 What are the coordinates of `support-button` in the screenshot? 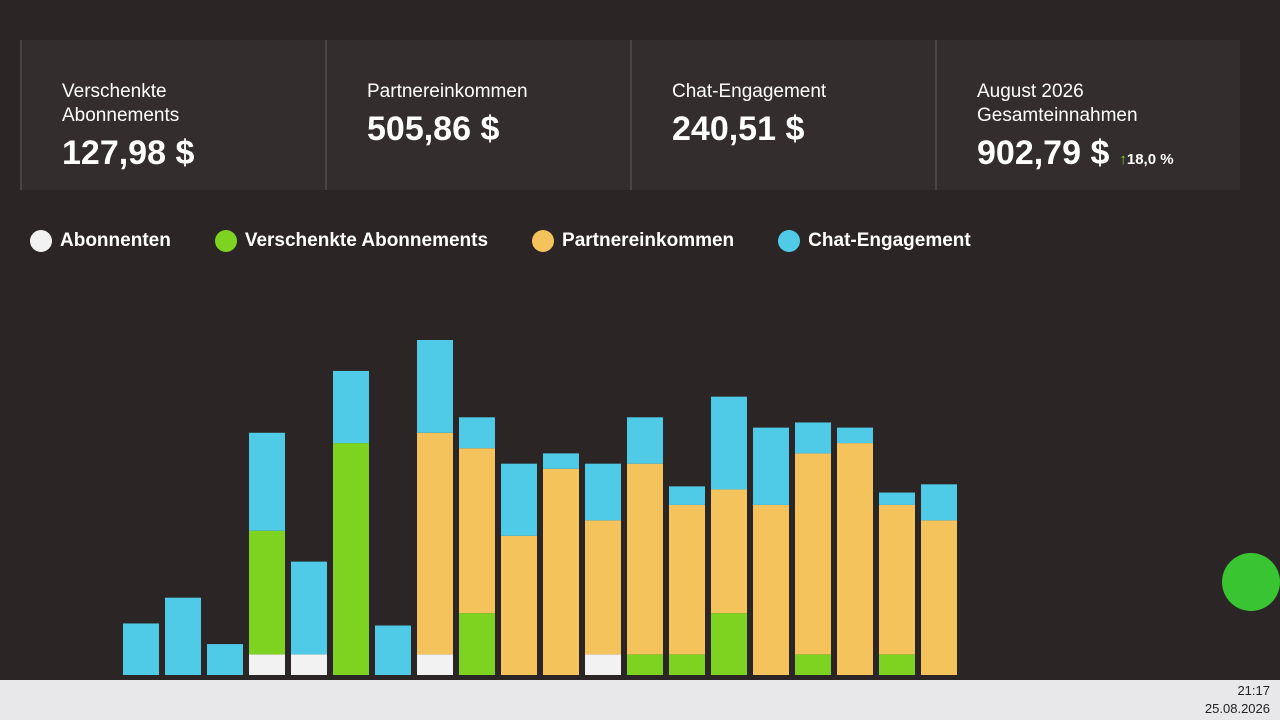 It's located at (1251, 582).